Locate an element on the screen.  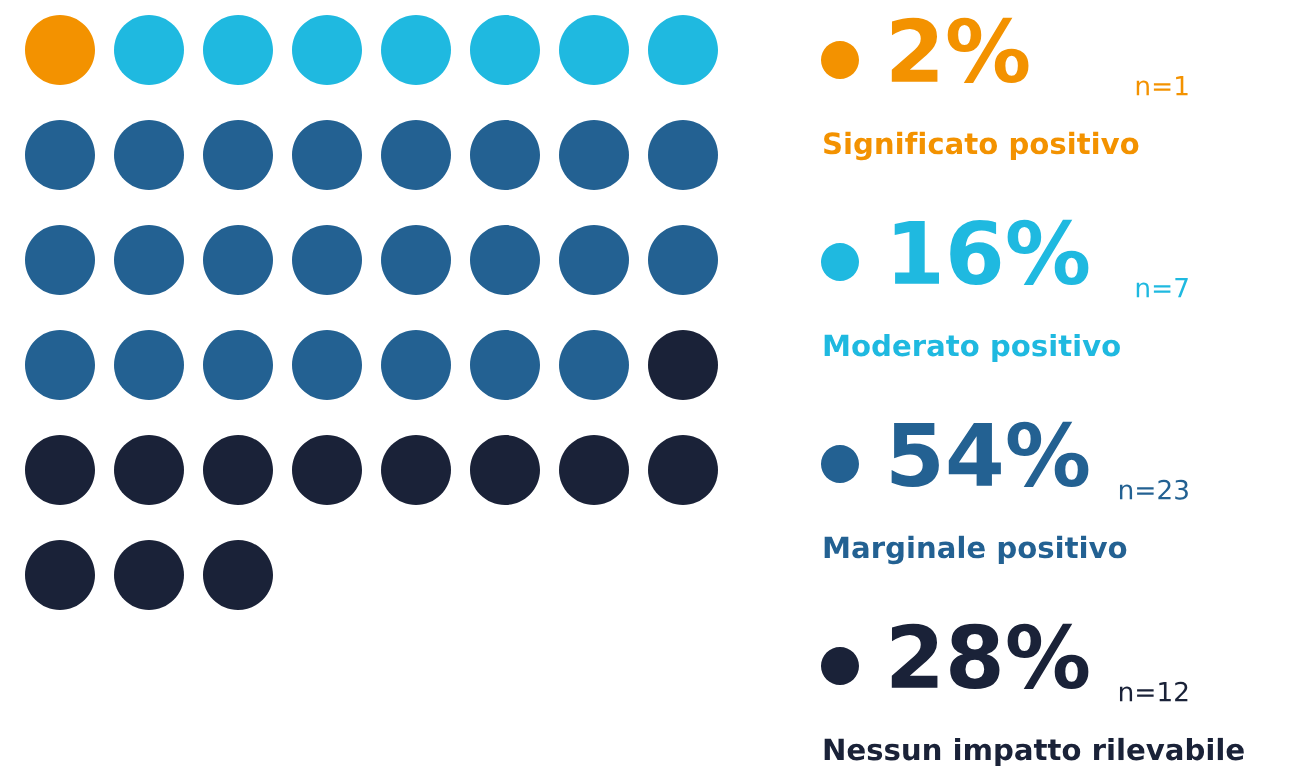
data-label: n=23 is located at coordinates (1153, 489).